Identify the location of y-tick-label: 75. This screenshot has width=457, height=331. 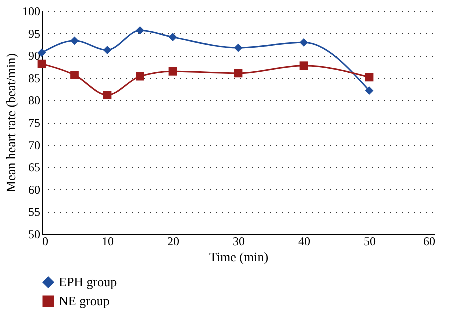
(34, 123).